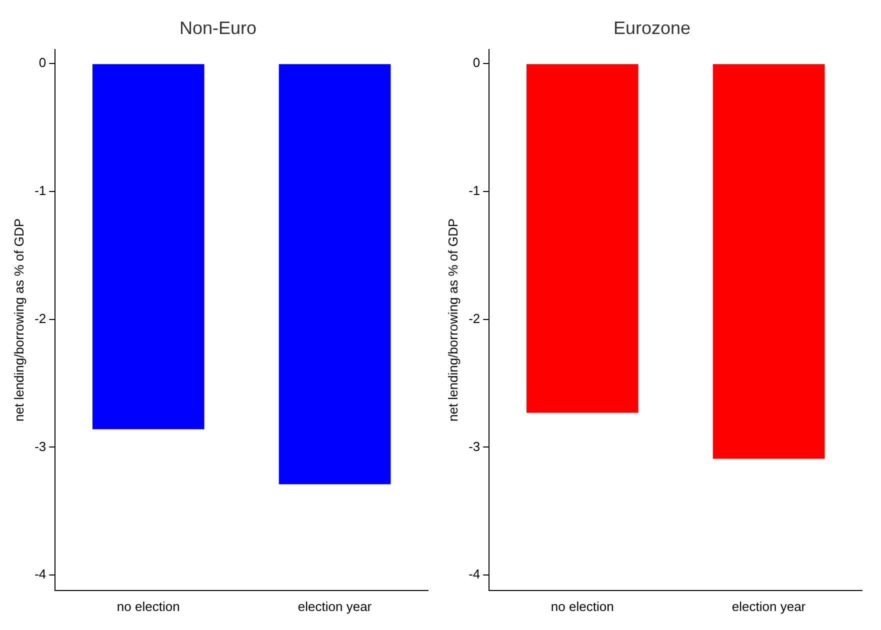 This screenshot has height=630, width=881. Describe the element at coordinates (652, 28) in the screenshot. I see `chart-title: Eurozone` at that location.